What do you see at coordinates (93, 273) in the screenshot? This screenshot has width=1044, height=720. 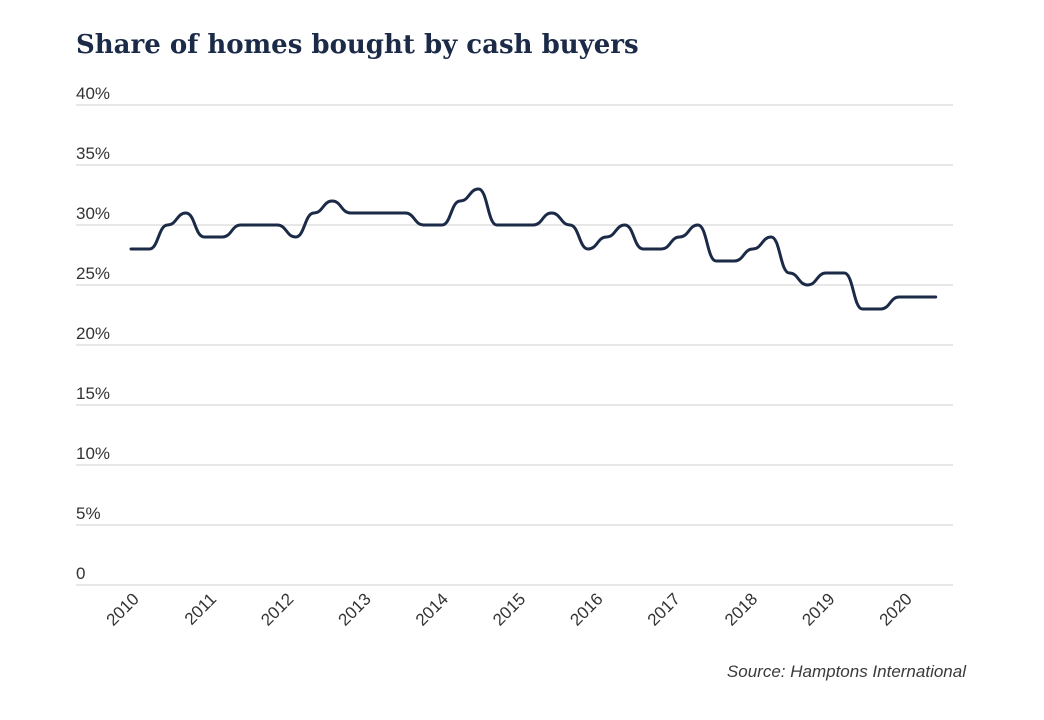 I see `y-tick-label: 25%` at bounding box center [93, 273].